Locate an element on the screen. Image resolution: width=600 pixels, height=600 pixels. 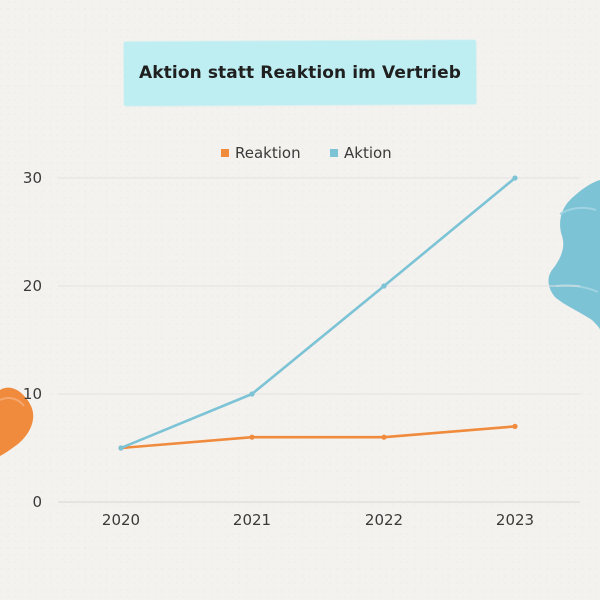
legend-label: Aktion is located at coordinates (368, 153).